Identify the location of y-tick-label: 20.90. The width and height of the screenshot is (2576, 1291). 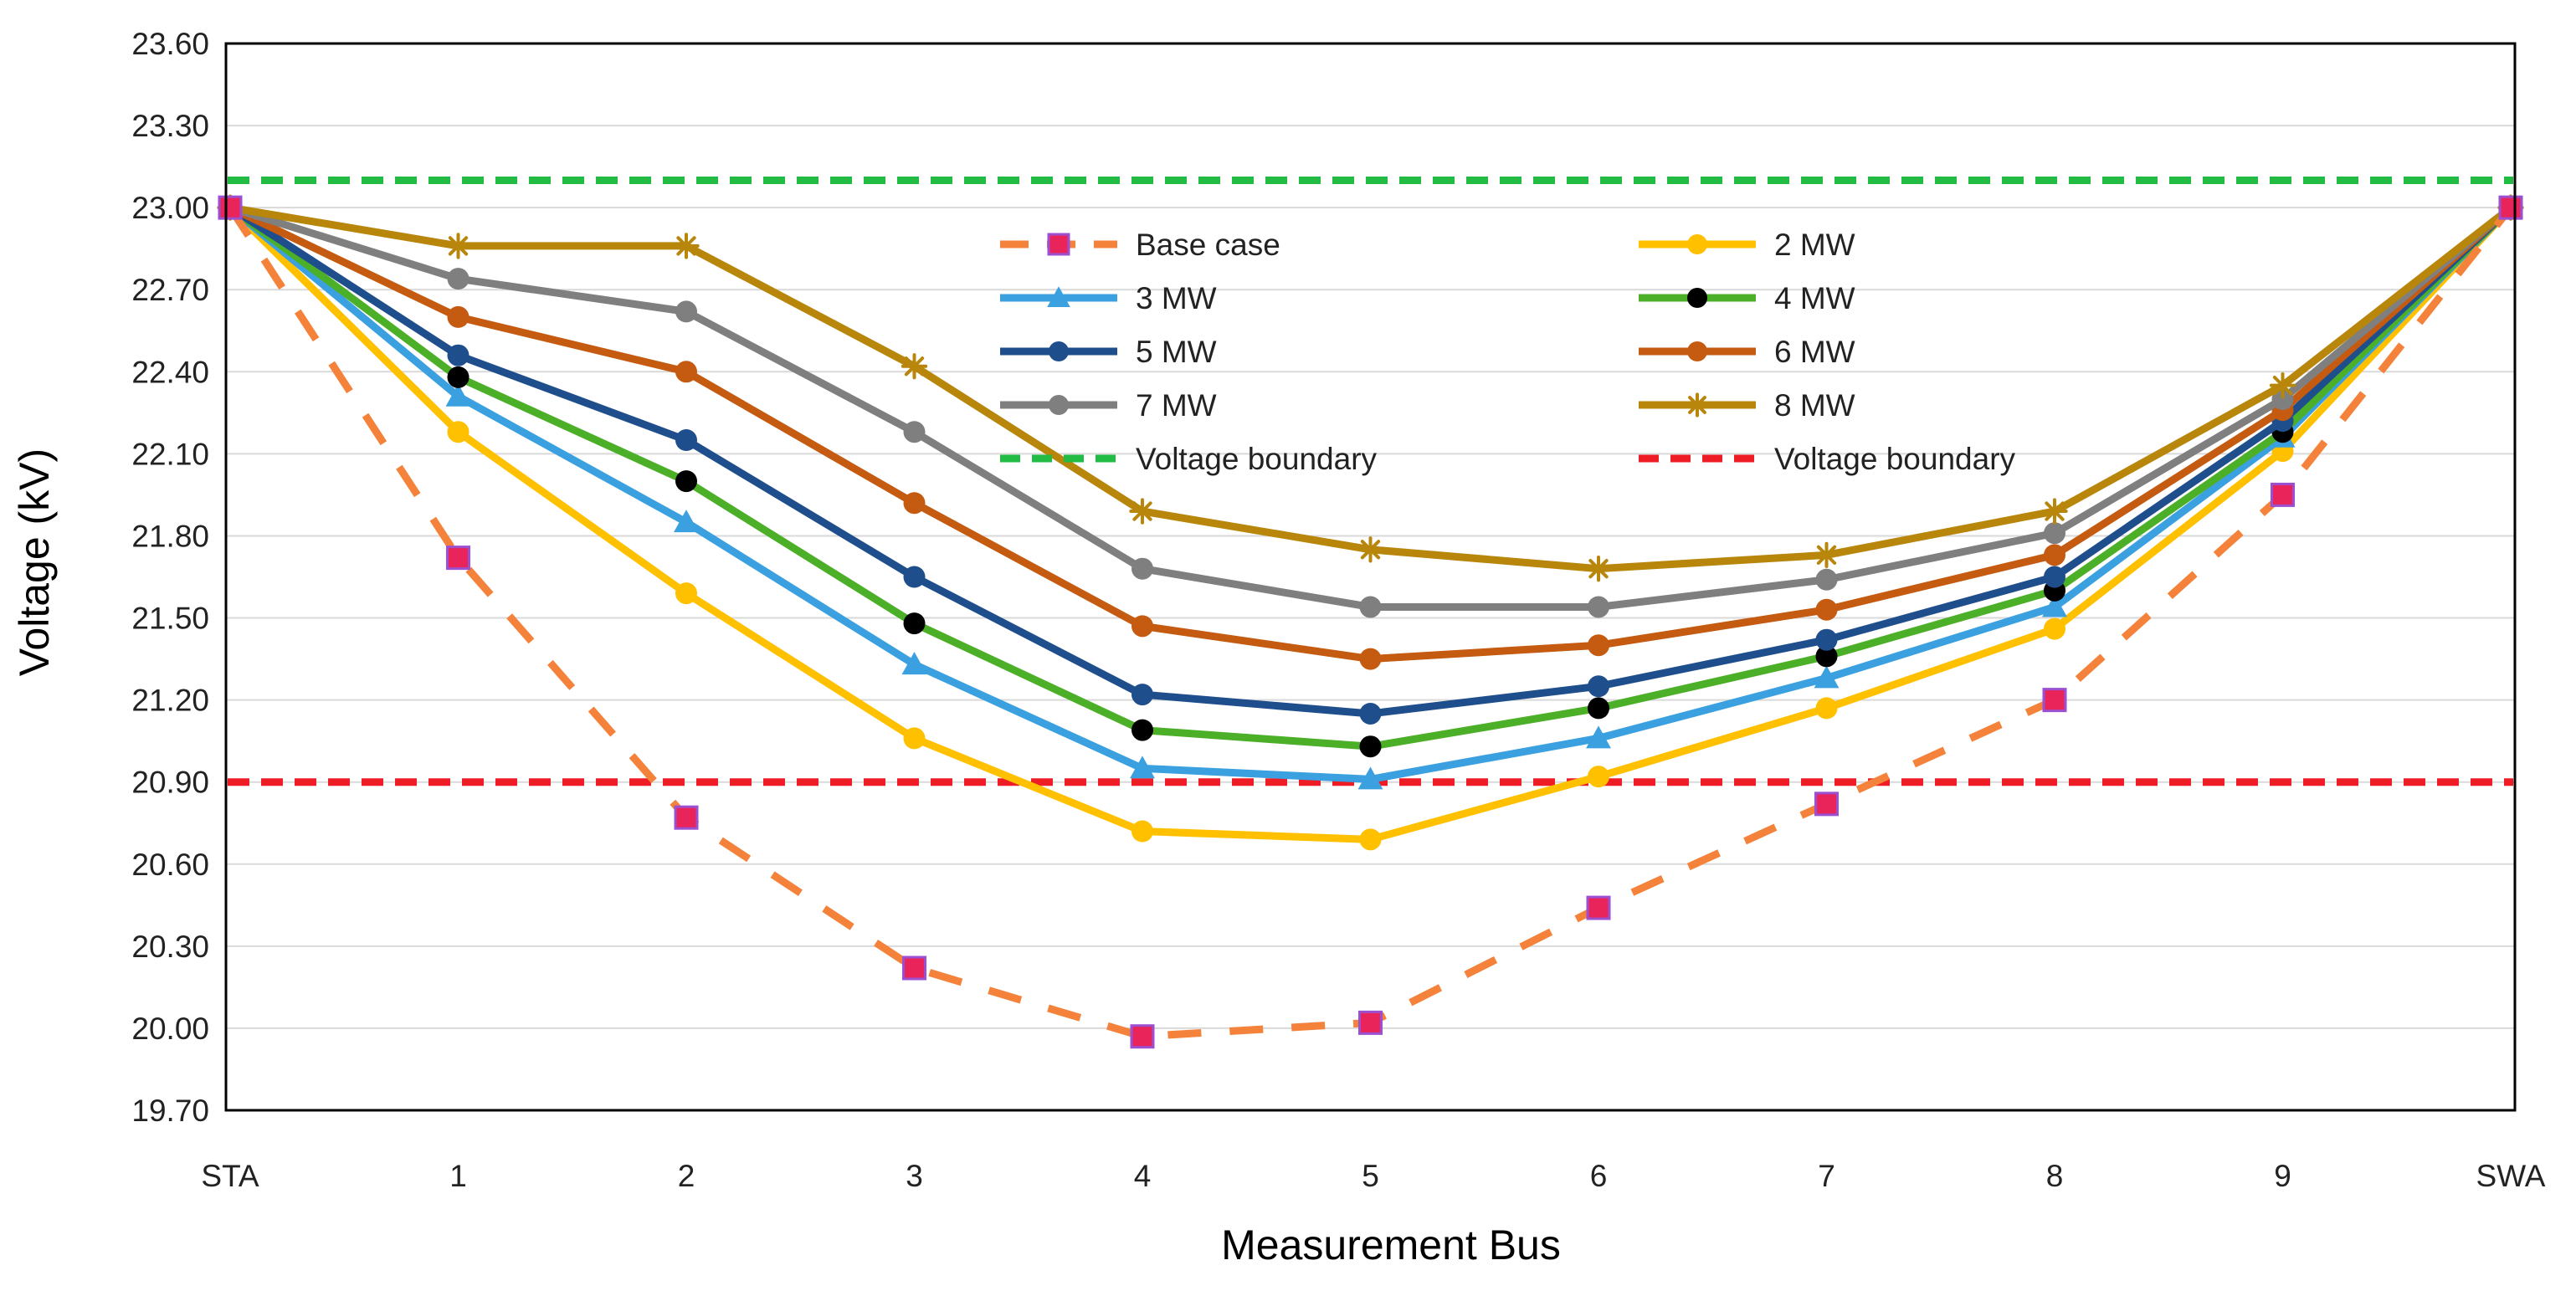
(170, 783).